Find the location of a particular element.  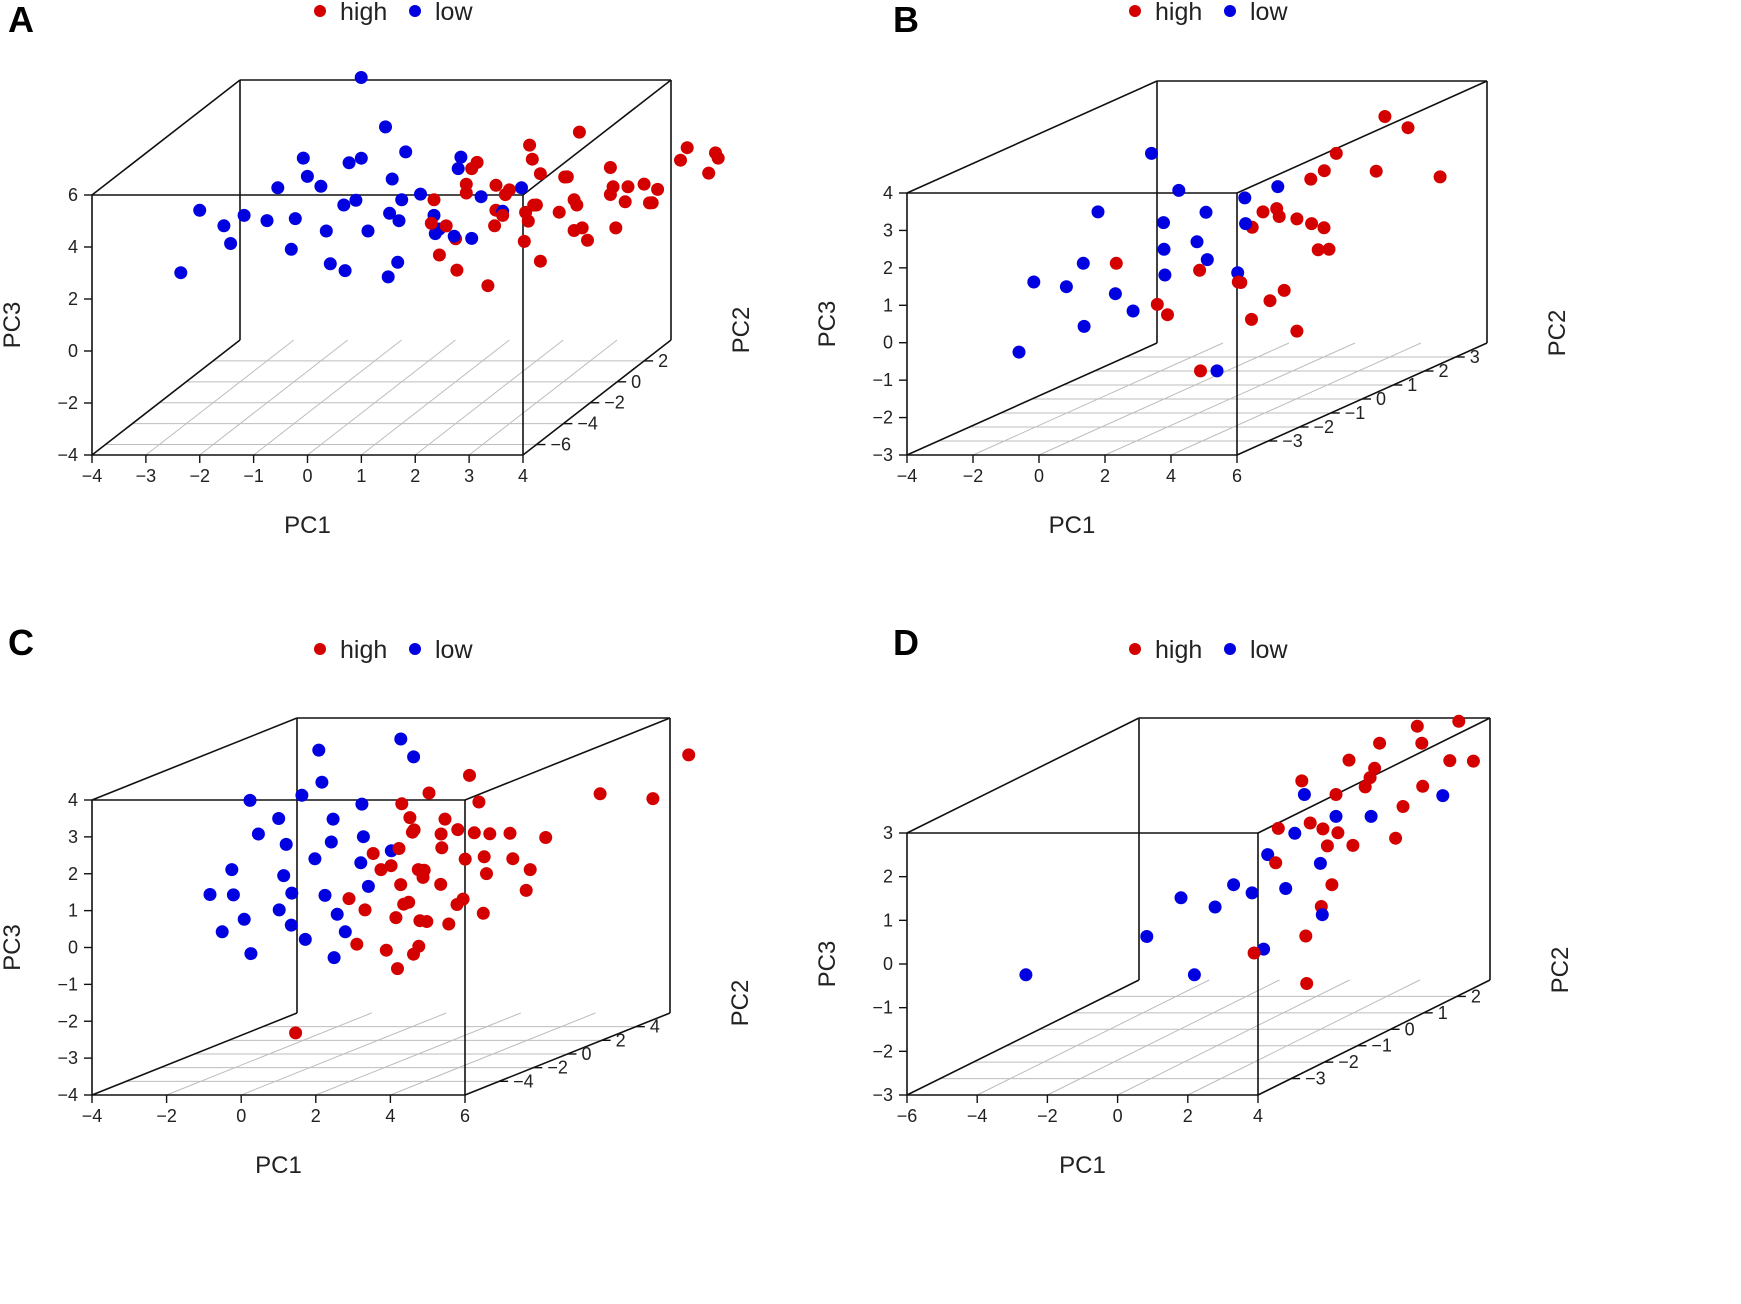

y-axis-title: PC3 is located at coordinates (13, 947).